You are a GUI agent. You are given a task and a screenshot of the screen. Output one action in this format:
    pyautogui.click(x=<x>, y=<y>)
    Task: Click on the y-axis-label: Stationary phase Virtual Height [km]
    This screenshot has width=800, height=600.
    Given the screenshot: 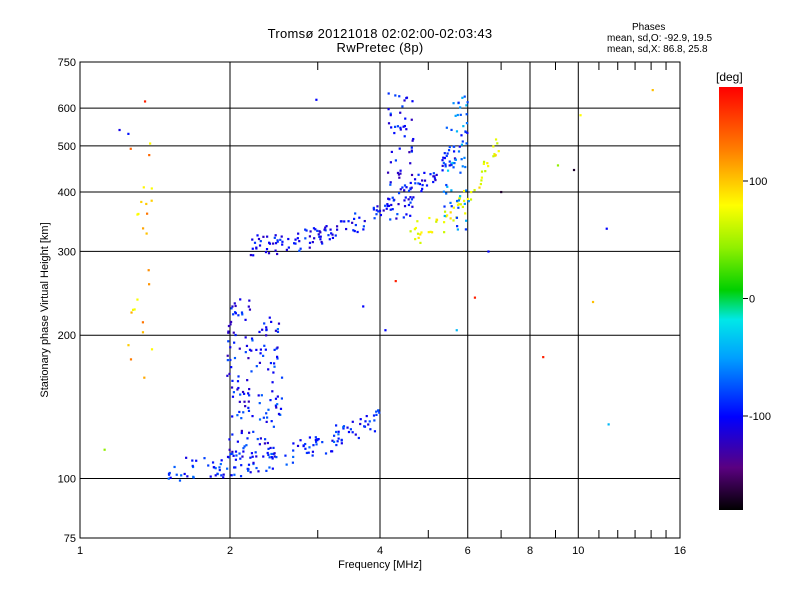 What is the action you would take?
    pyautogui.click(x=45, y=309)
    